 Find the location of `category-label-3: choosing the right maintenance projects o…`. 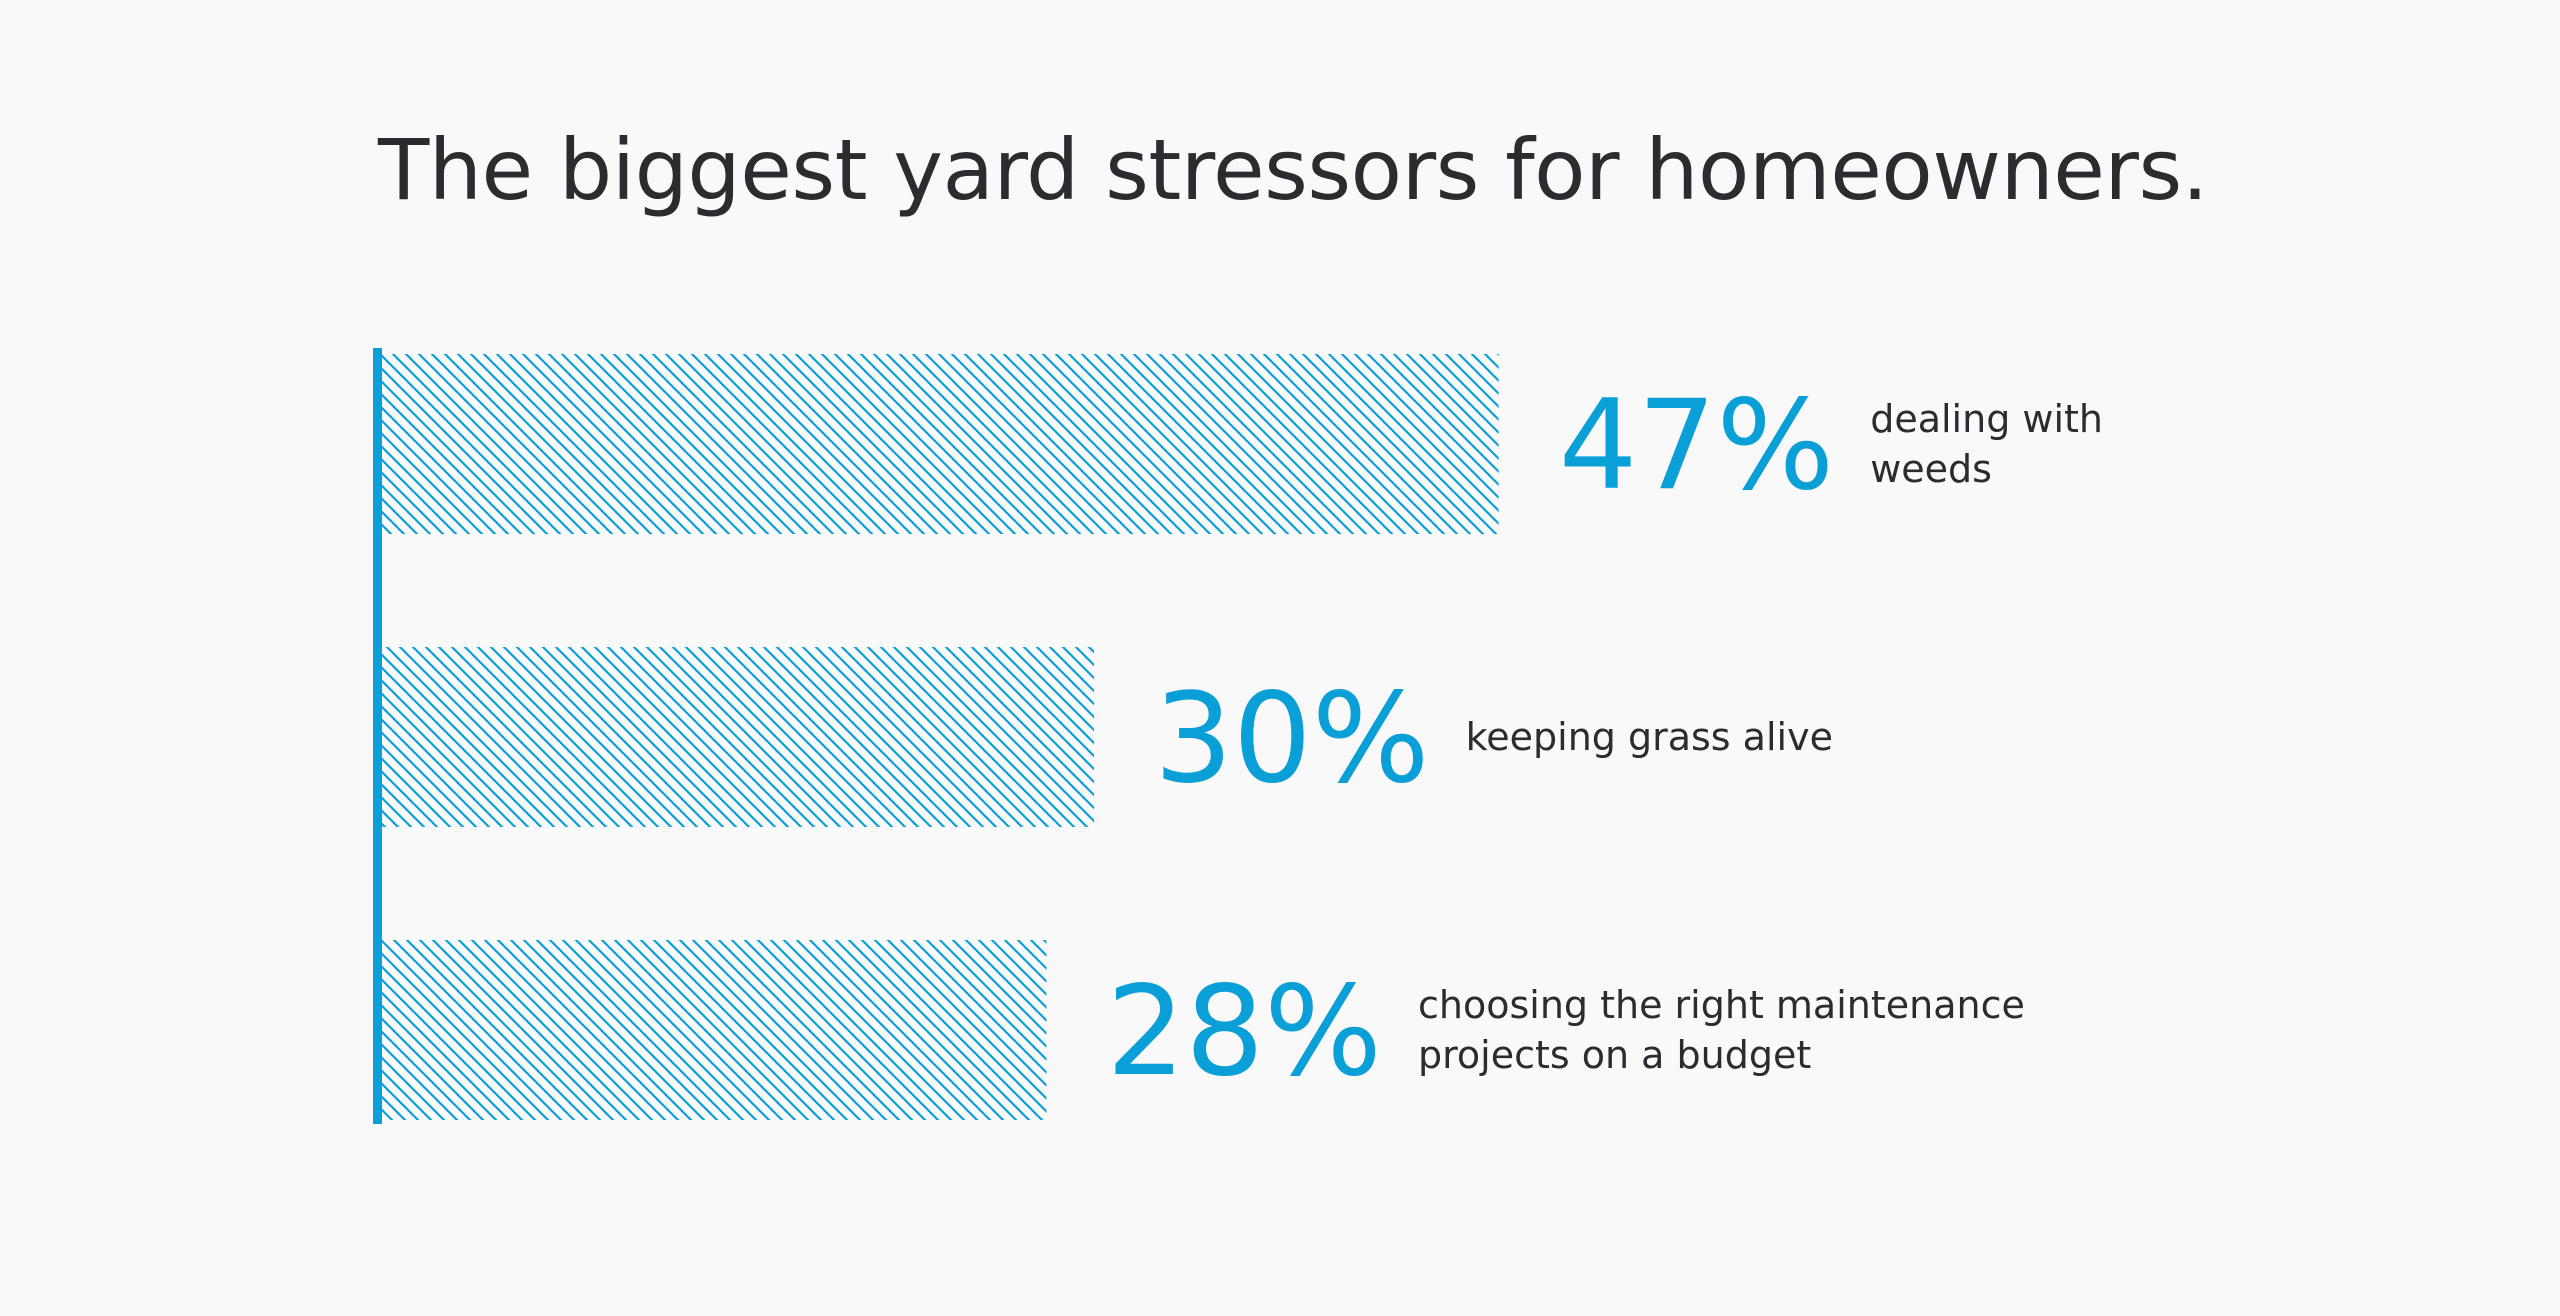

category-label-3: choosing the right maintenance projects o… is located at coordinates (1721, 1030).